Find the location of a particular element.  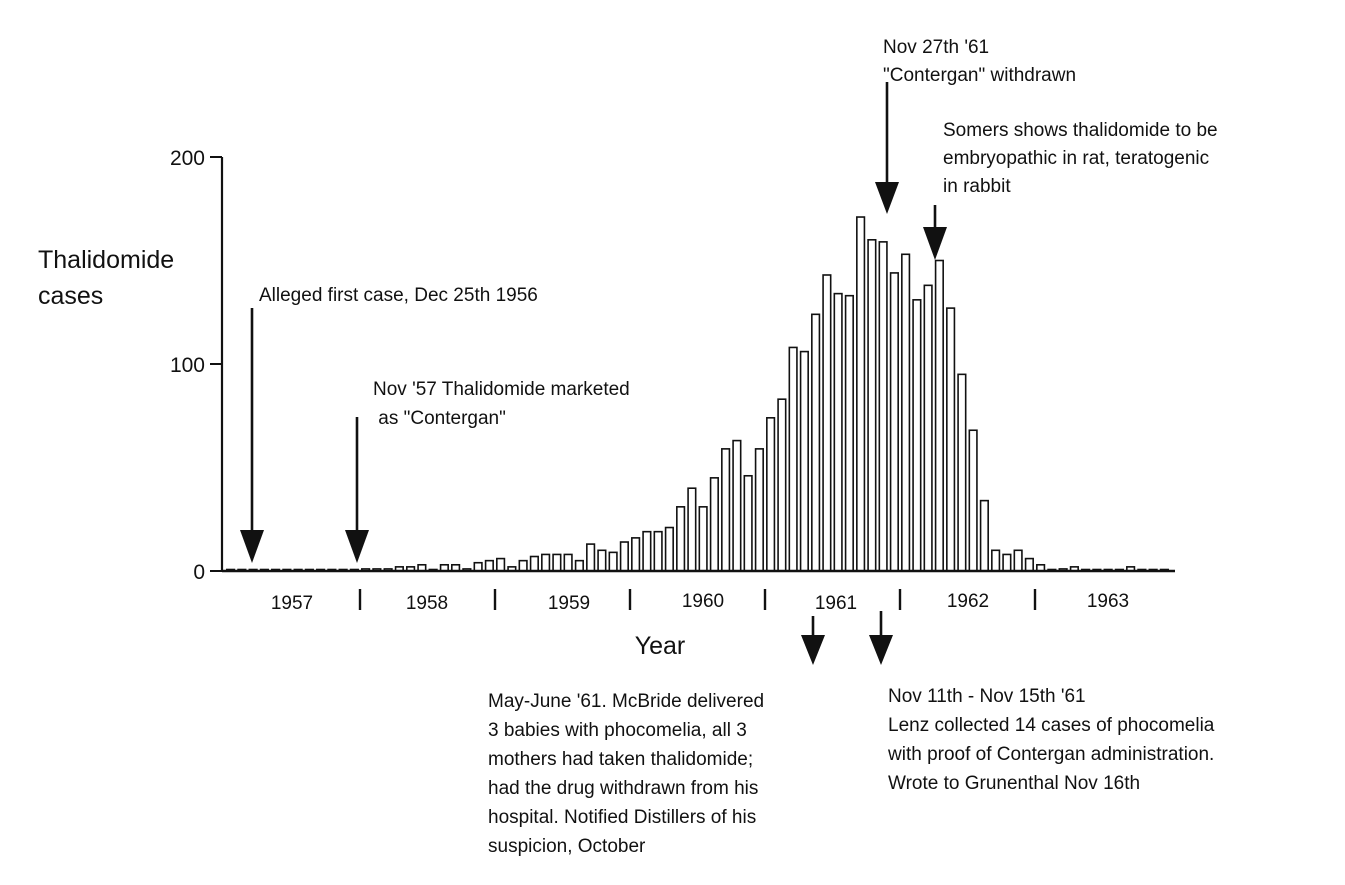

year-label-1961: 1961 is located at coordinates (836, 603).